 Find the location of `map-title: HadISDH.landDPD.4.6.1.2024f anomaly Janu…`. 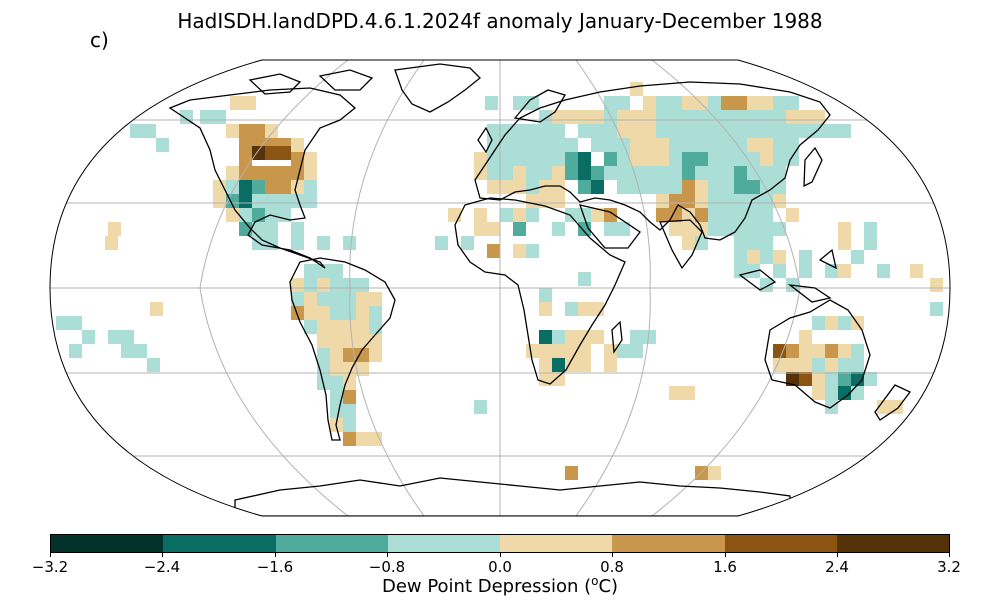

map-title: HadISDH.landDPD.4.6.1.2024f anomaly Janu… is located at coordinates (500, 21).